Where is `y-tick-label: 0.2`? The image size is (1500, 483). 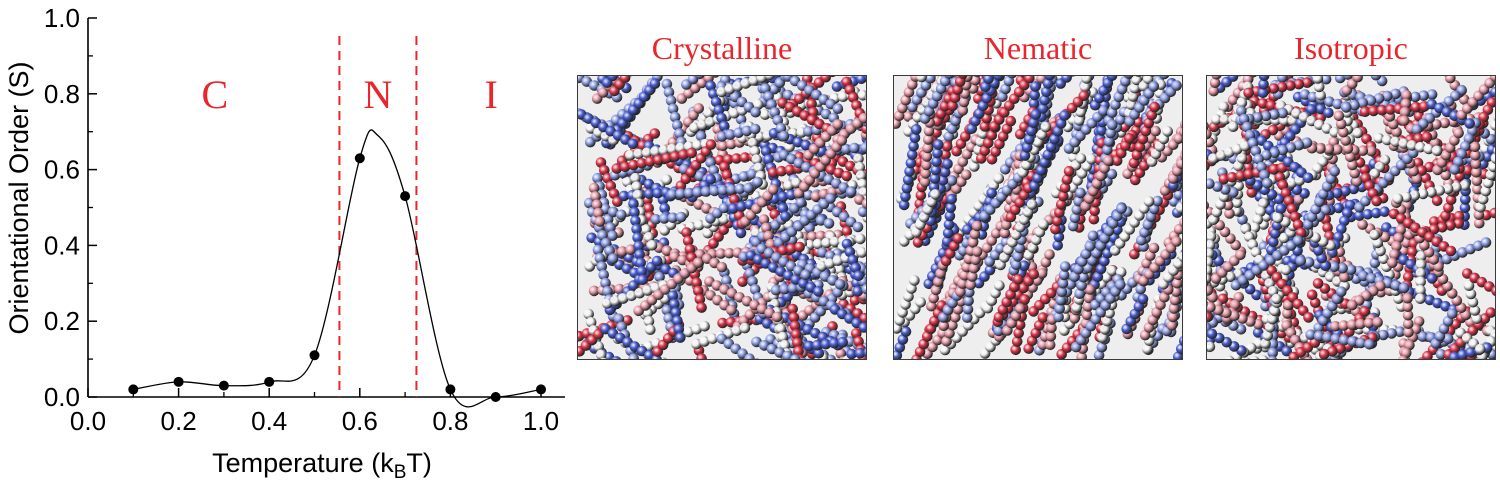 y-tick-label: 0.2 is located at coordinates (62, 321).